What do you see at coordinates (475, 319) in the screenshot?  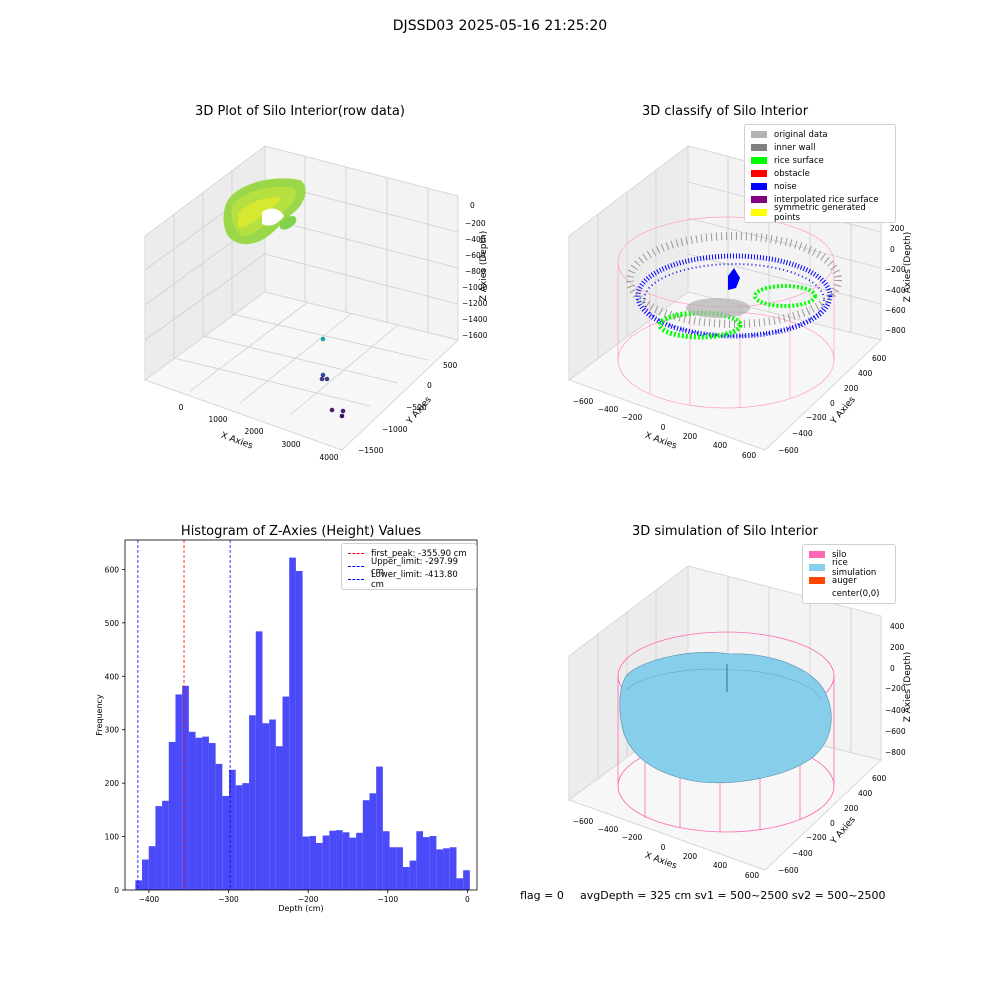 I see `raw-ztick: −1400` at bounding box center [475, 319].